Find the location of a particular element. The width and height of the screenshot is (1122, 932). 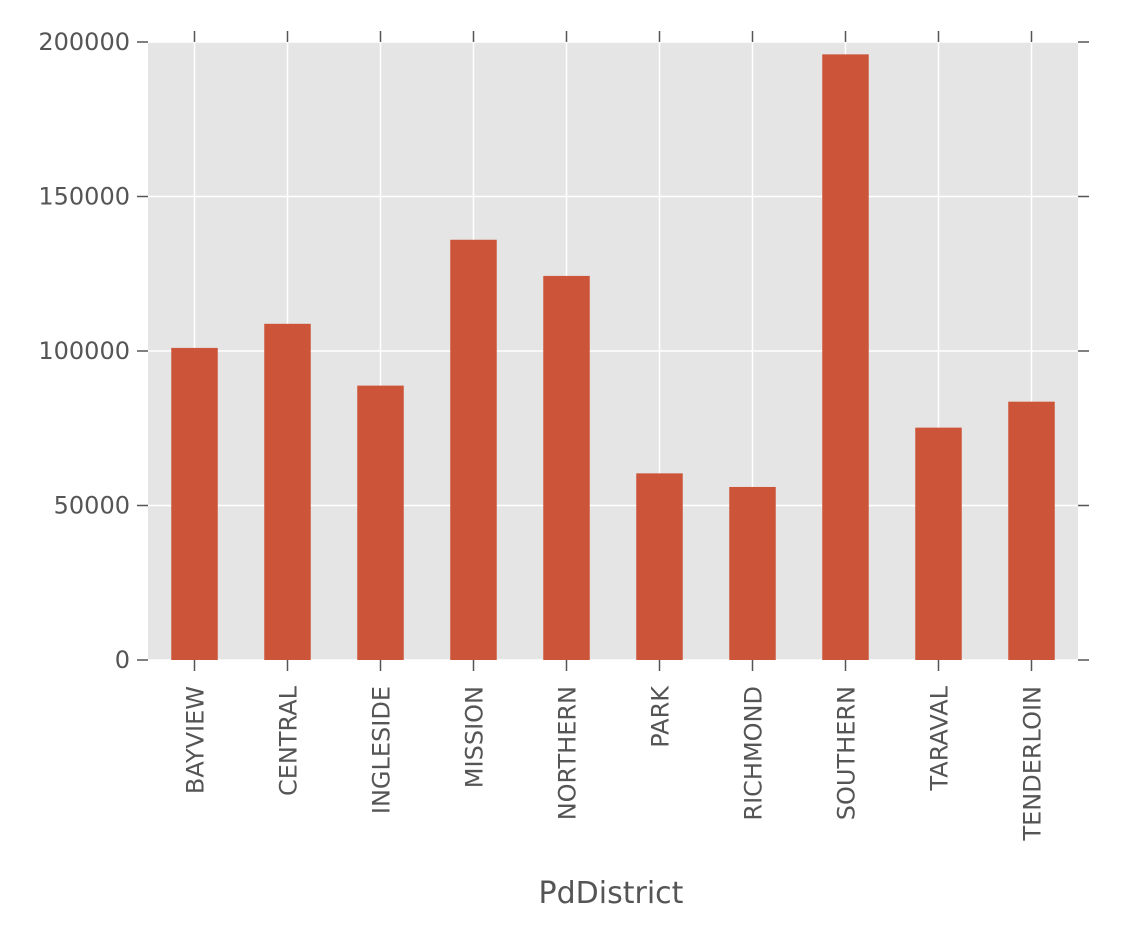

y-tick-labels: 0 50000 100000 150000 200000 is located at coordinates (84, 351).